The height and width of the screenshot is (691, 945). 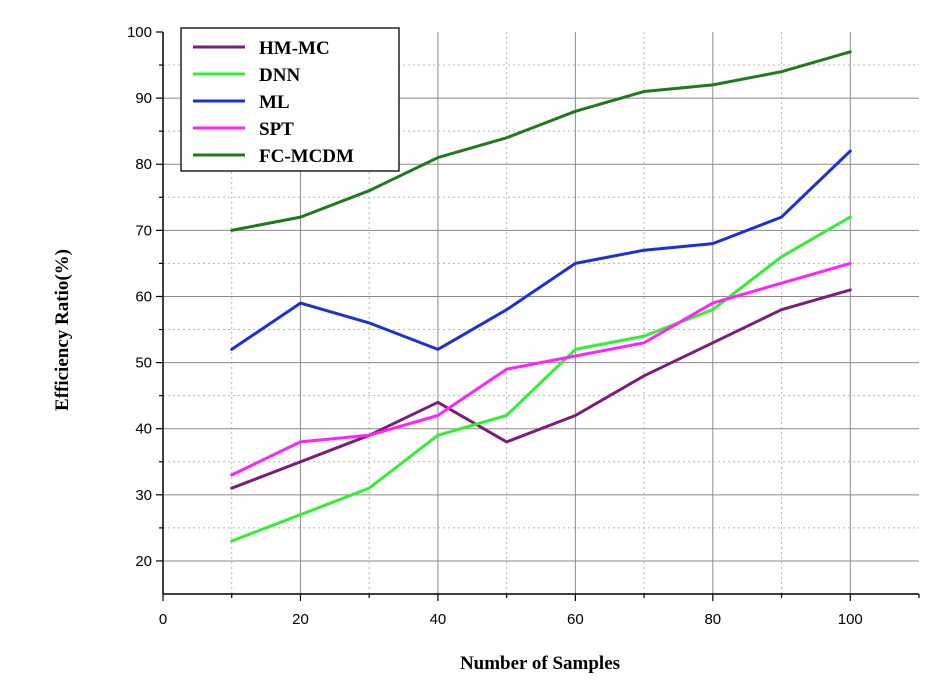 I want to click on legend-label-dnn: DNN, so click(x=279, y=75).